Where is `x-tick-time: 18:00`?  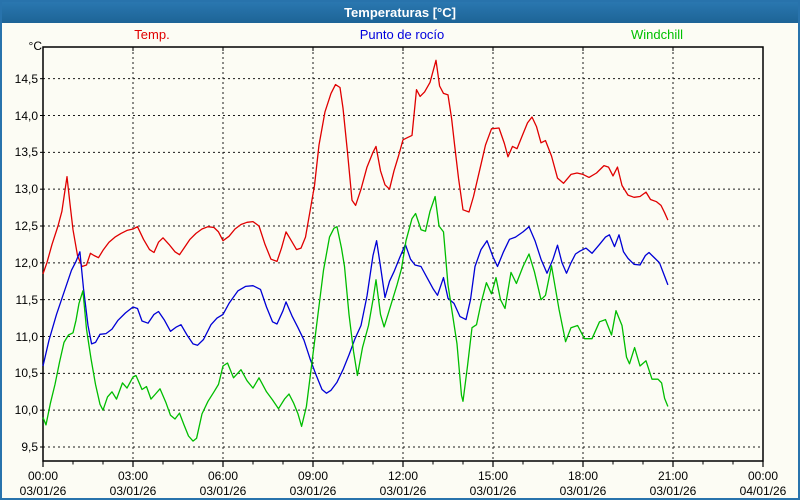 x-tick-time: 18:00 is located at coordinates (583, 476).